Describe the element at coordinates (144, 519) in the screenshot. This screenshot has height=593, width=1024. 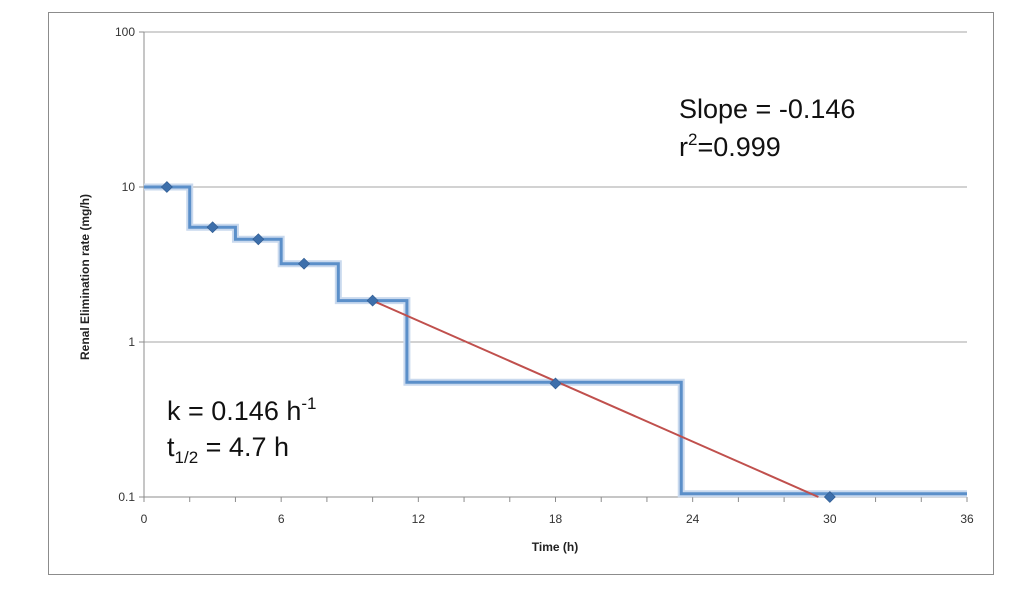
I see `x-tick-label: 0` at that location.